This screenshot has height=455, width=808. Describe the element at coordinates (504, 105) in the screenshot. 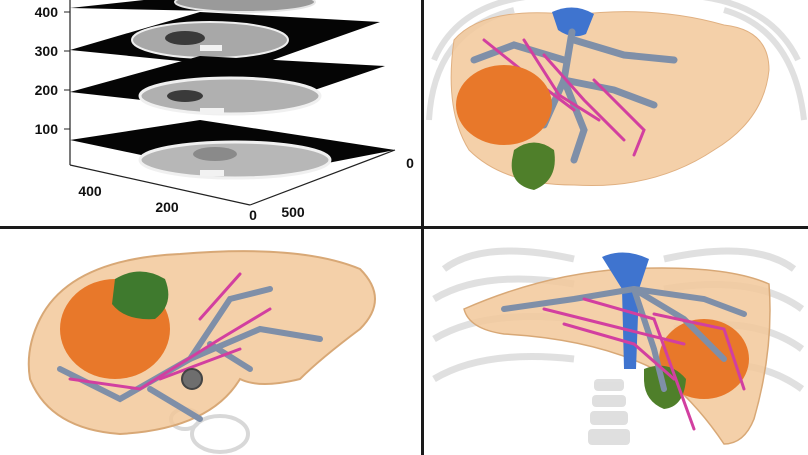

I see `tumor-orange` at that location.